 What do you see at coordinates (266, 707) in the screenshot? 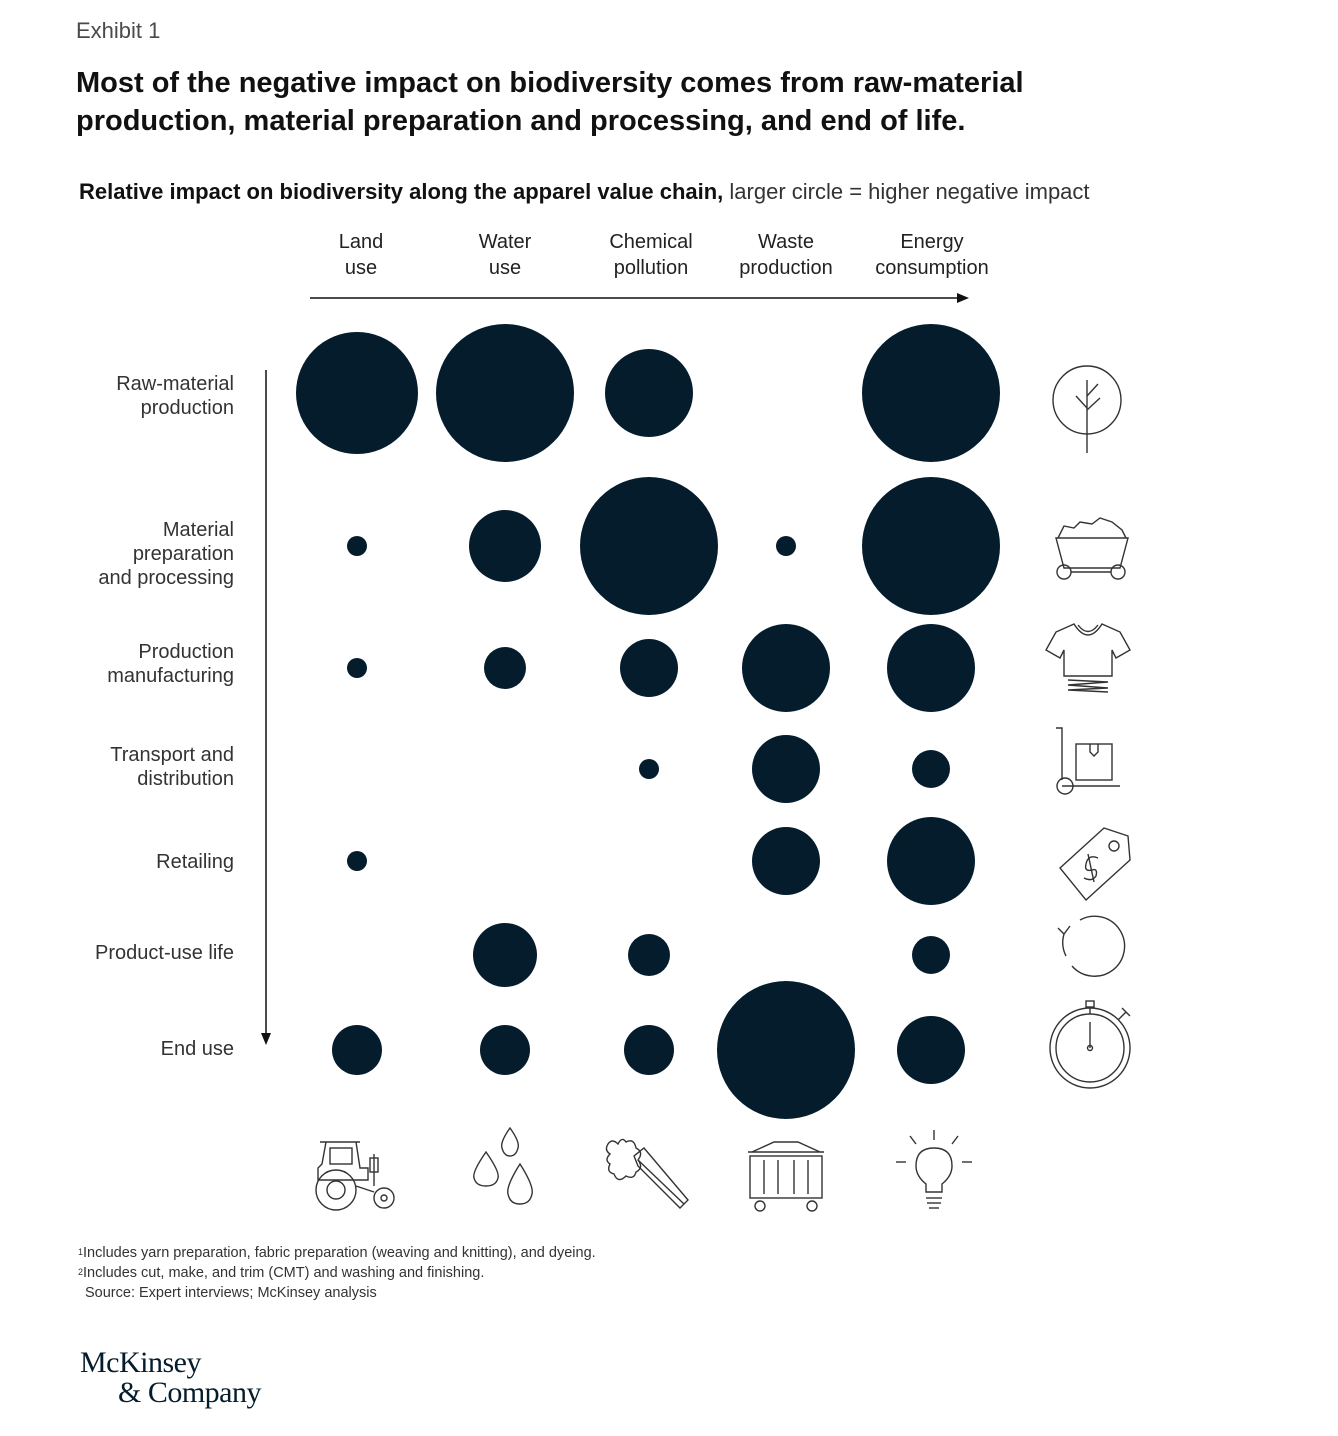
I see `vertical-axis-arrow` at bounding box center [266, 707].